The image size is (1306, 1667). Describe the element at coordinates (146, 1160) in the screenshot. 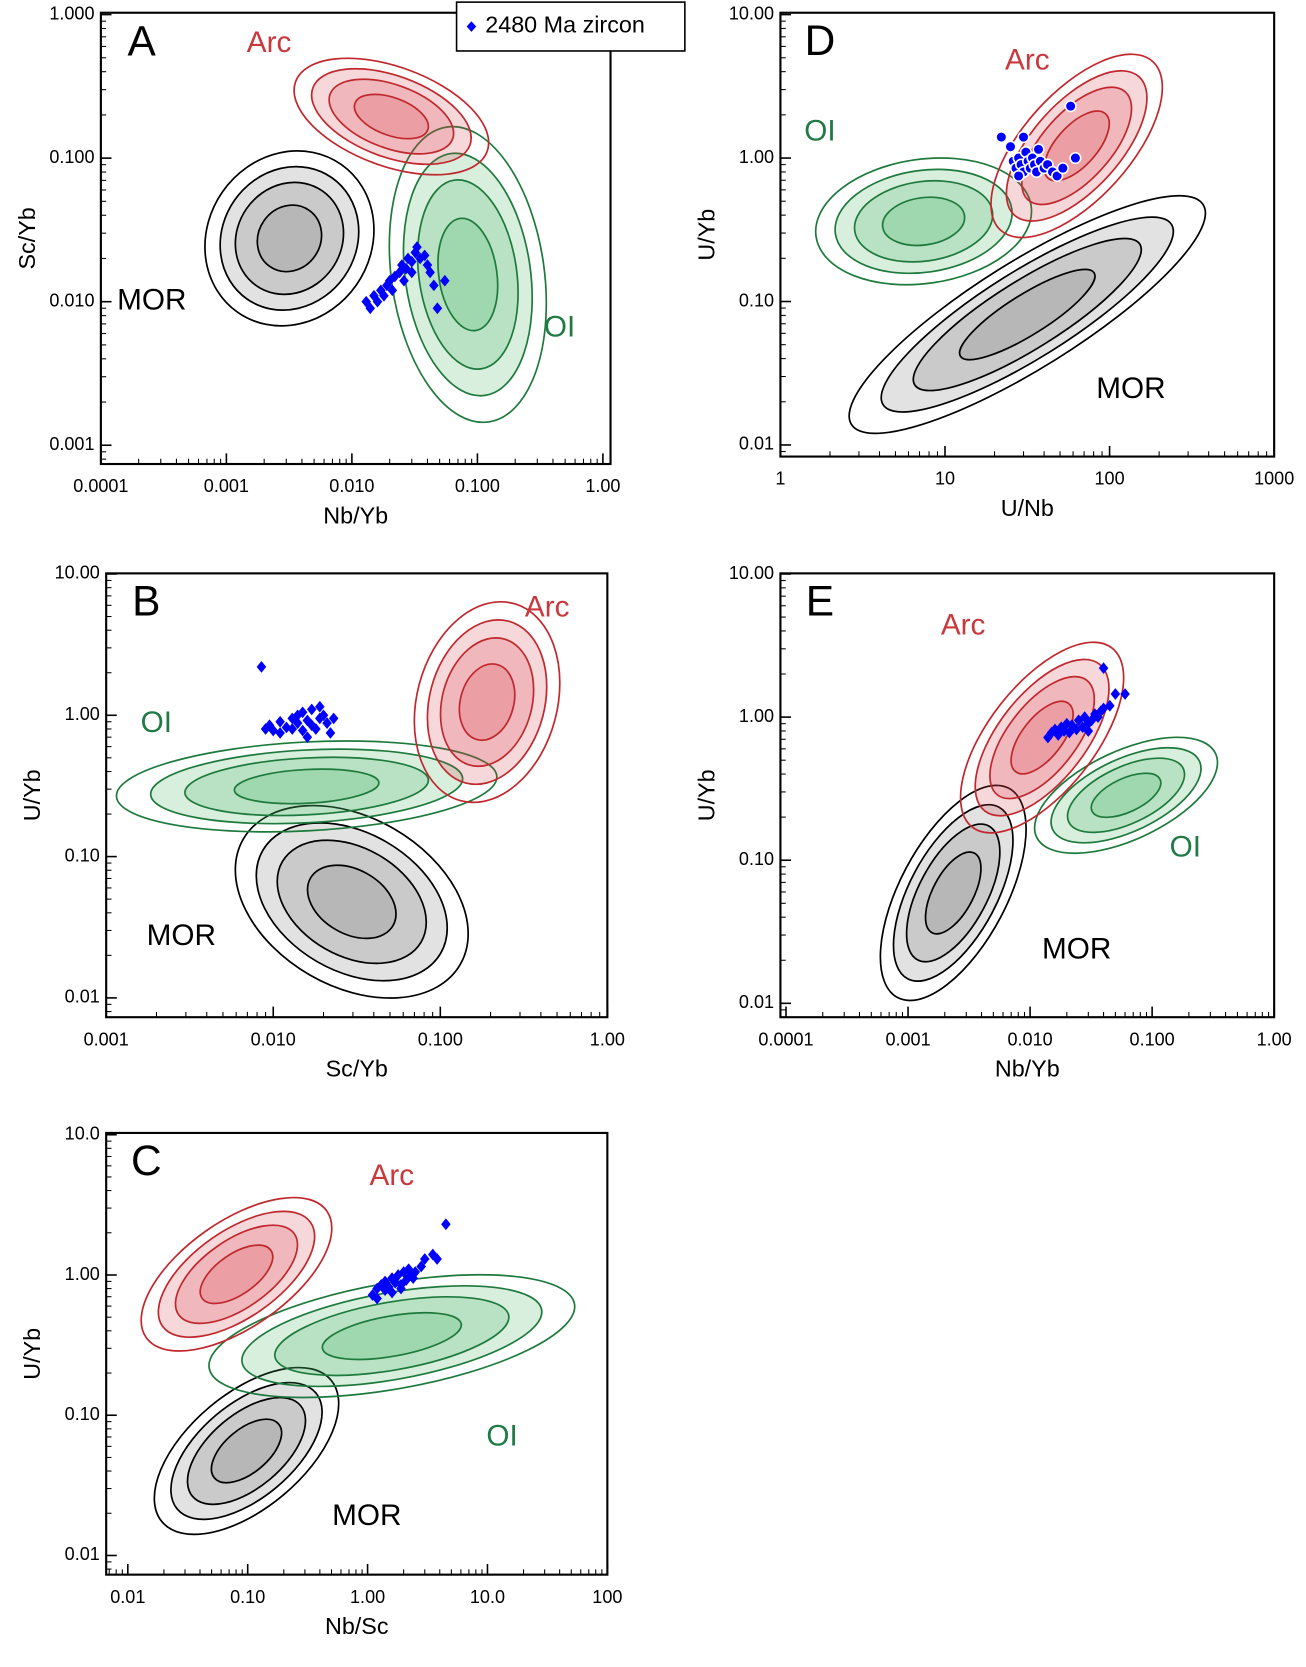

I see `panel-letter: C` at that location.